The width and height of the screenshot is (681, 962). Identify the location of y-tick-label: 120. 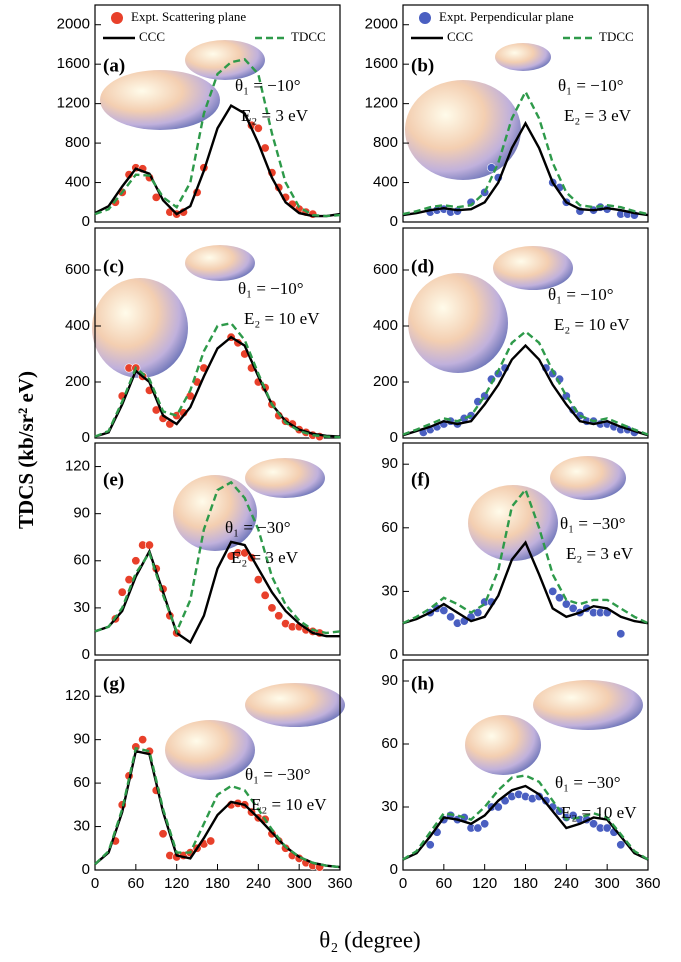
(77, 466).